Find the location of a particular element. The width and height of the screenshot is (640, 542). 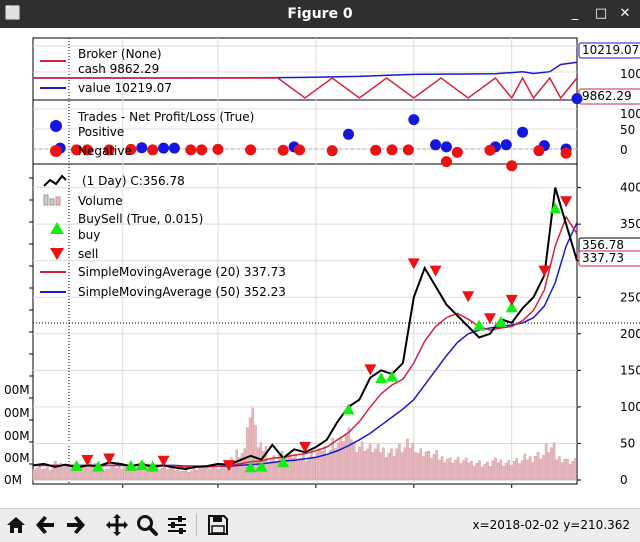

legend-sma50-label: SimpleMovingAverage (50) 352.23 is located at coordinates (182, 292).